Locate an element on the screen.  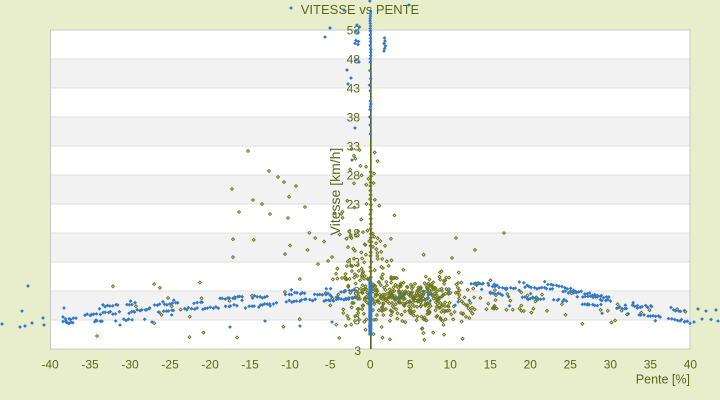
svg-text: 0 is located at coordinates (370, 365).